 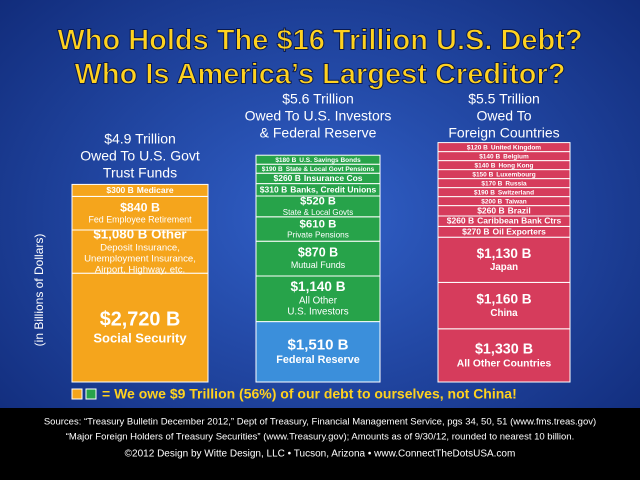 What do you see at coordinates (477, 147) in the screenshot?
I see `segment-value: $120 B` at bounding box center [477, 147].